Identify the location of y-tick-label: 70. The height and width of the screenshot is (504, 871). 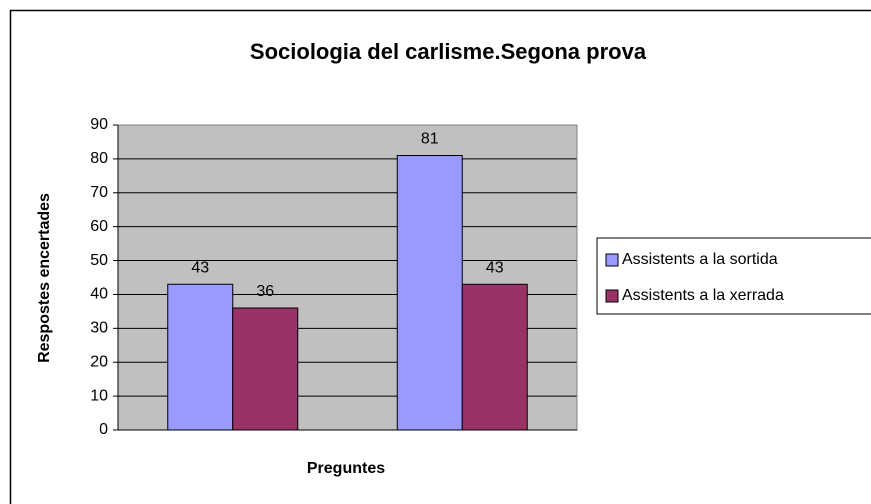
(99, 192).